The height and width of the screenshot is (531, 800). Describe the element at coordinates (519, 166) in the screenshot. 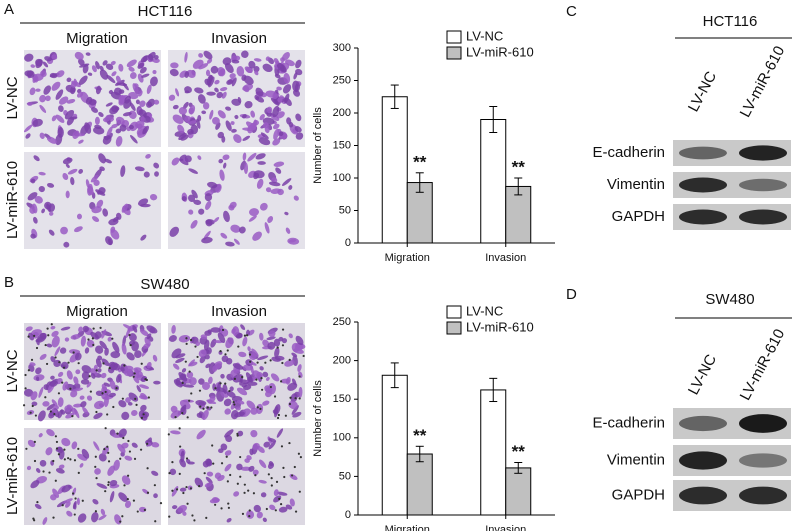

I see `significance: **` at that location.